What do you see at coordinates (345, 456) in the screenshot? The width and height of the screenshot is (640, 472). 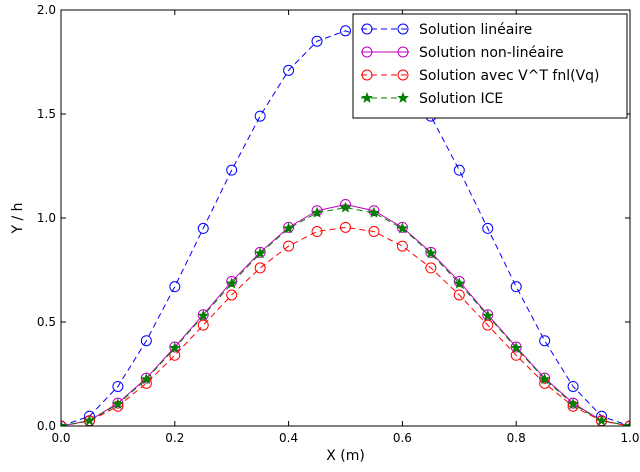 I see `x-axis-label: X (m)` at bounding box center [345, 456].